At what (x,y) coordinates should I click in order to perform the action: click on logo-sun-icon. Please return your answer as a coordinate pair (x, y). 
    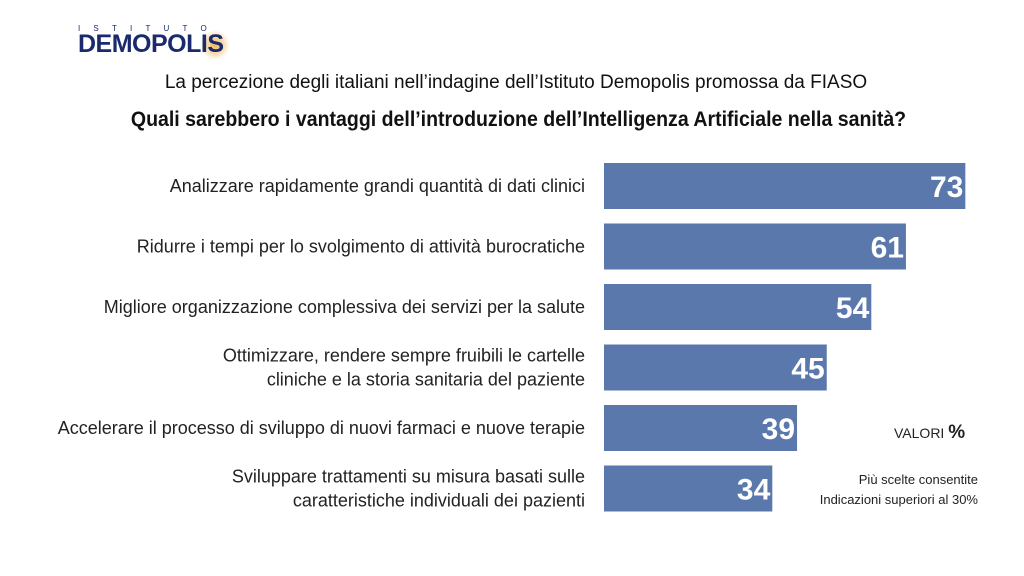
    Looking at the image, I should click on (215, 45).